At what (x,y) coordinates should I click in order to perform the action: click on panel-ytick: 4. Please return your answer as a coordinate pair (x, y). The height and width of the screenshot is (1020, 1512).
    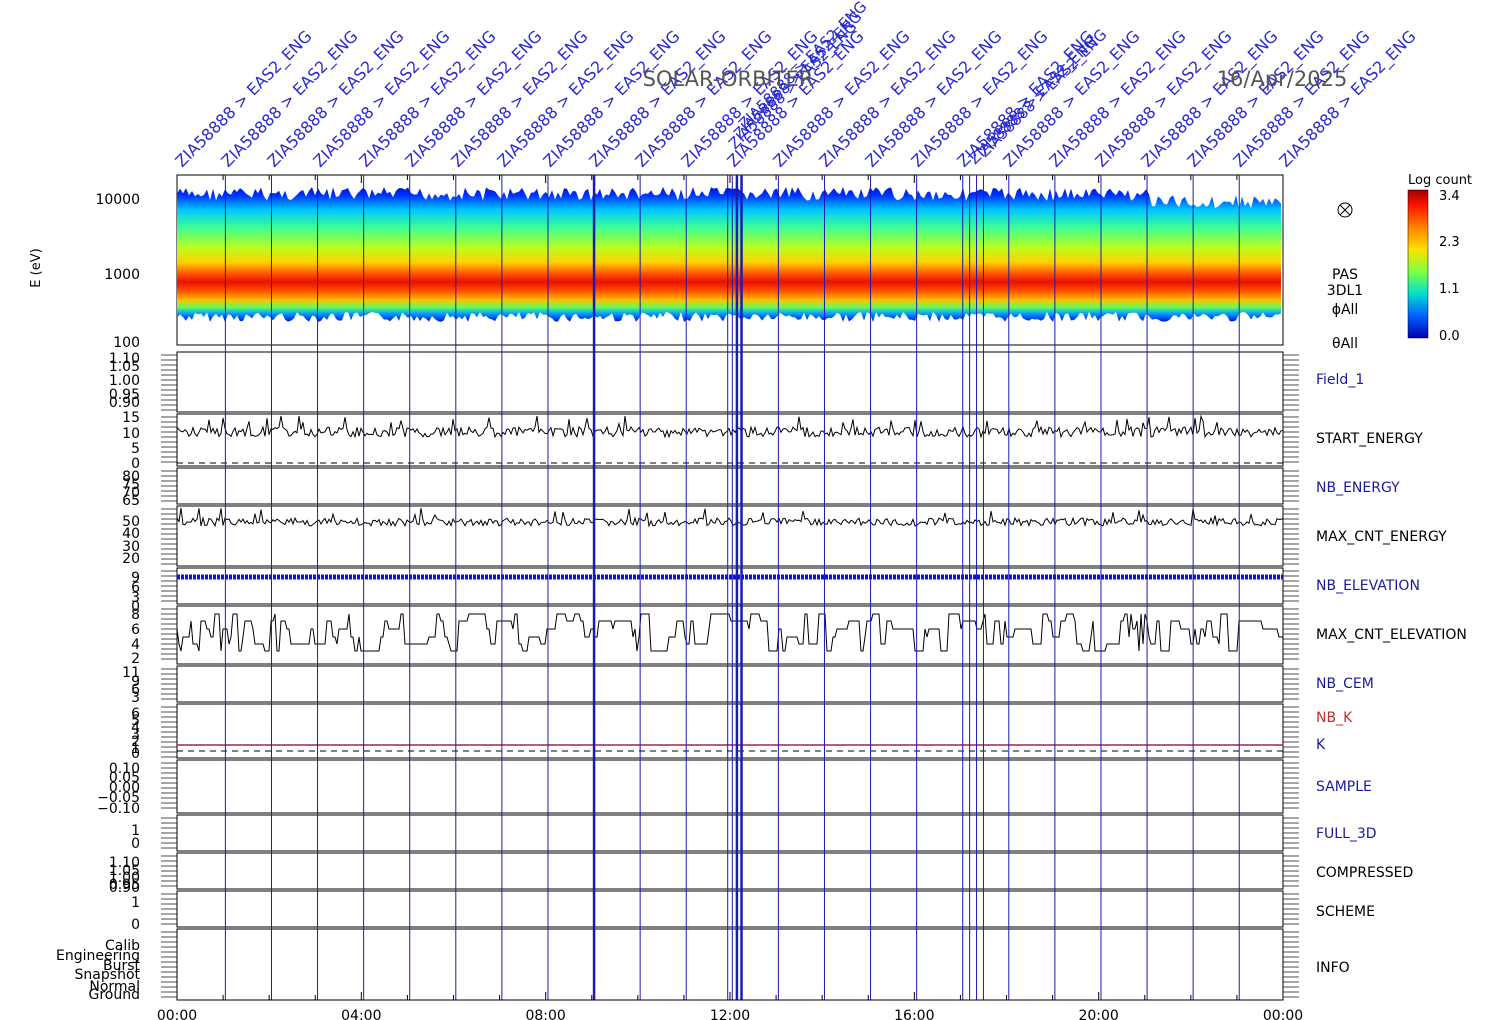
    Looking at the image, I should click on (135, 645).